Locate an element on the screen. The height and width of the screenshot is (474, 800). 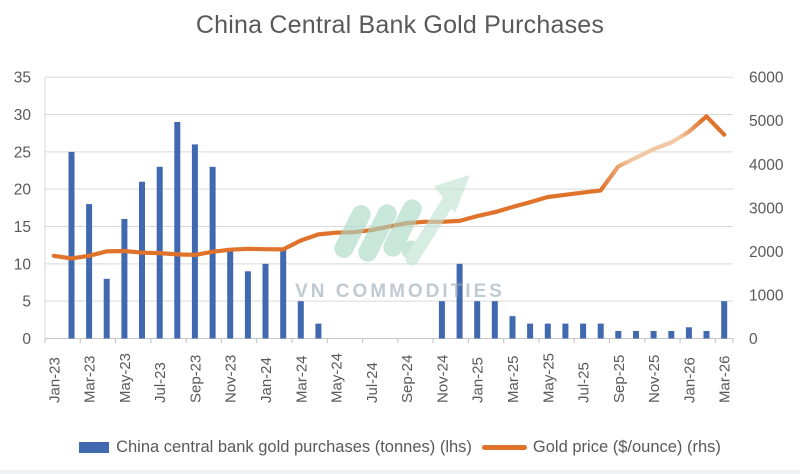
svg-text: Mar-26 is located at coordinates (725, 379).